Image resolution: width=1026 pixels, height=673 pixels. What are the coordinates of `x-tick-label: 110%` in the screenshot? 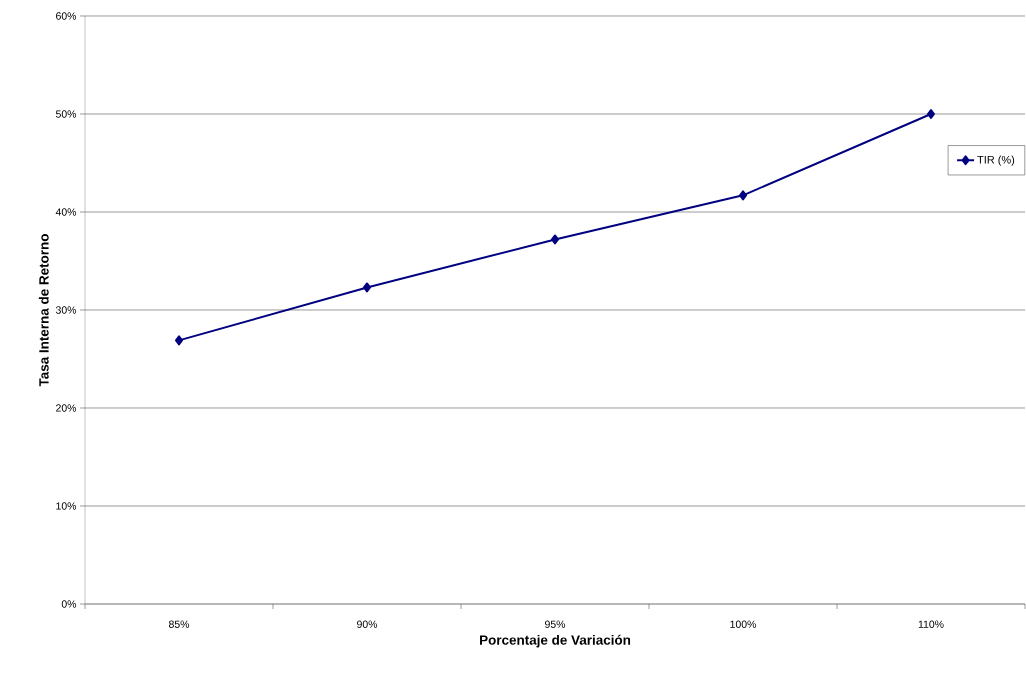 It's located at (931, 624).